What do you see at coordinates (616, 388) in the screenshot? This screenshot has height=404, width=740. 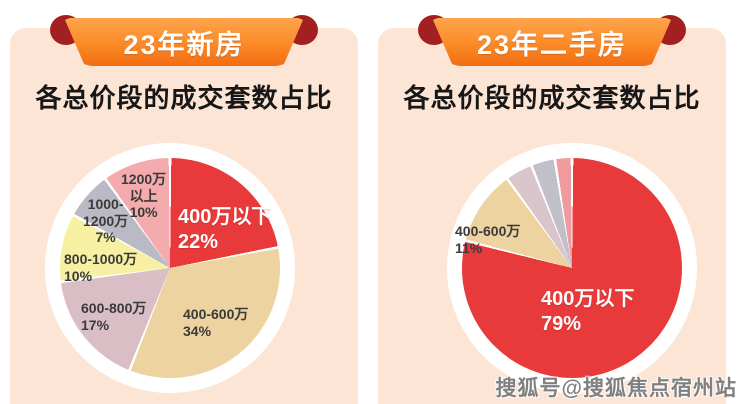 I see `watermark-souhu-account: 搜狐号@搜狐焦点宿州站` at bounding box center [616, 388].